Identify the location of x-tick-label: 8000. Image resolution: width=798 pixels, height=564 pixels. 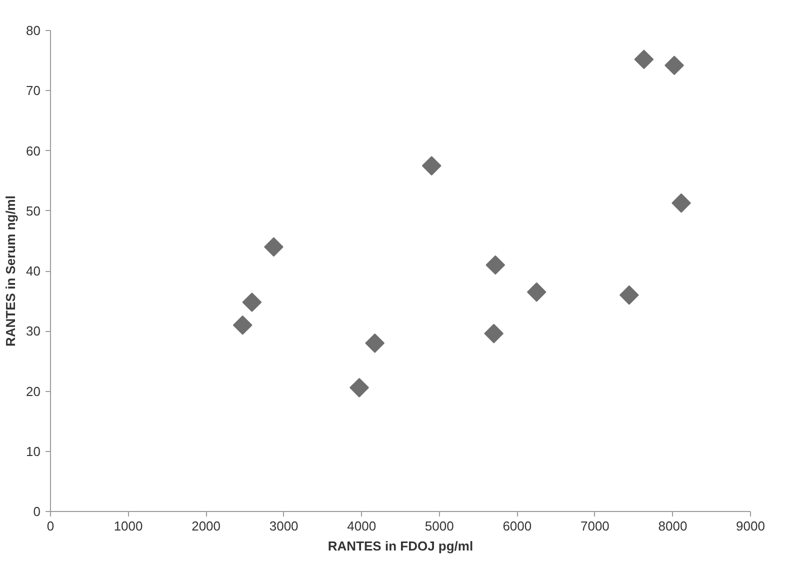
(673, 526).